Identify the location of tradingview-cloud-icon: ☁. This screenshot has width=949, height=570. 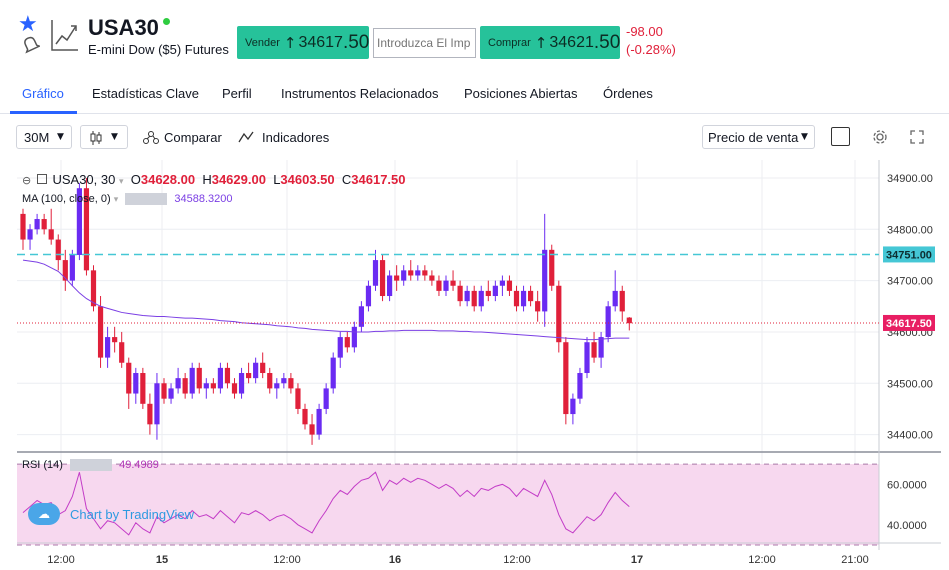
(44, 514).